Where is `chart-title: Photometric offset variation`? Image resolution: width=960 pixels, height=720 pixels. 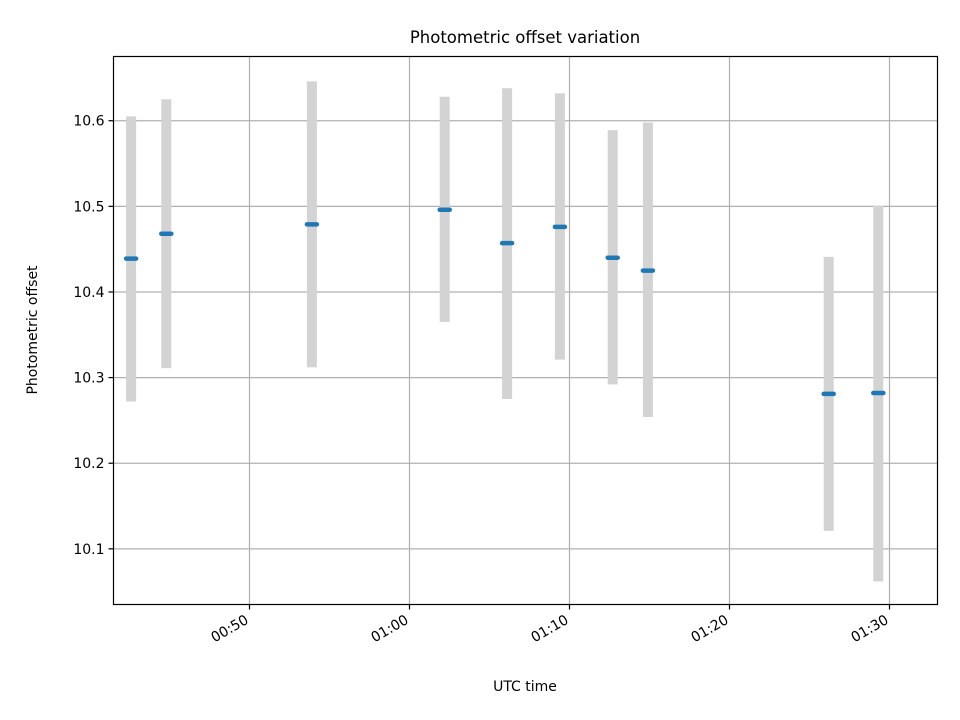 chart-title: Photometric offset variation is located at coordinates (525, 37).